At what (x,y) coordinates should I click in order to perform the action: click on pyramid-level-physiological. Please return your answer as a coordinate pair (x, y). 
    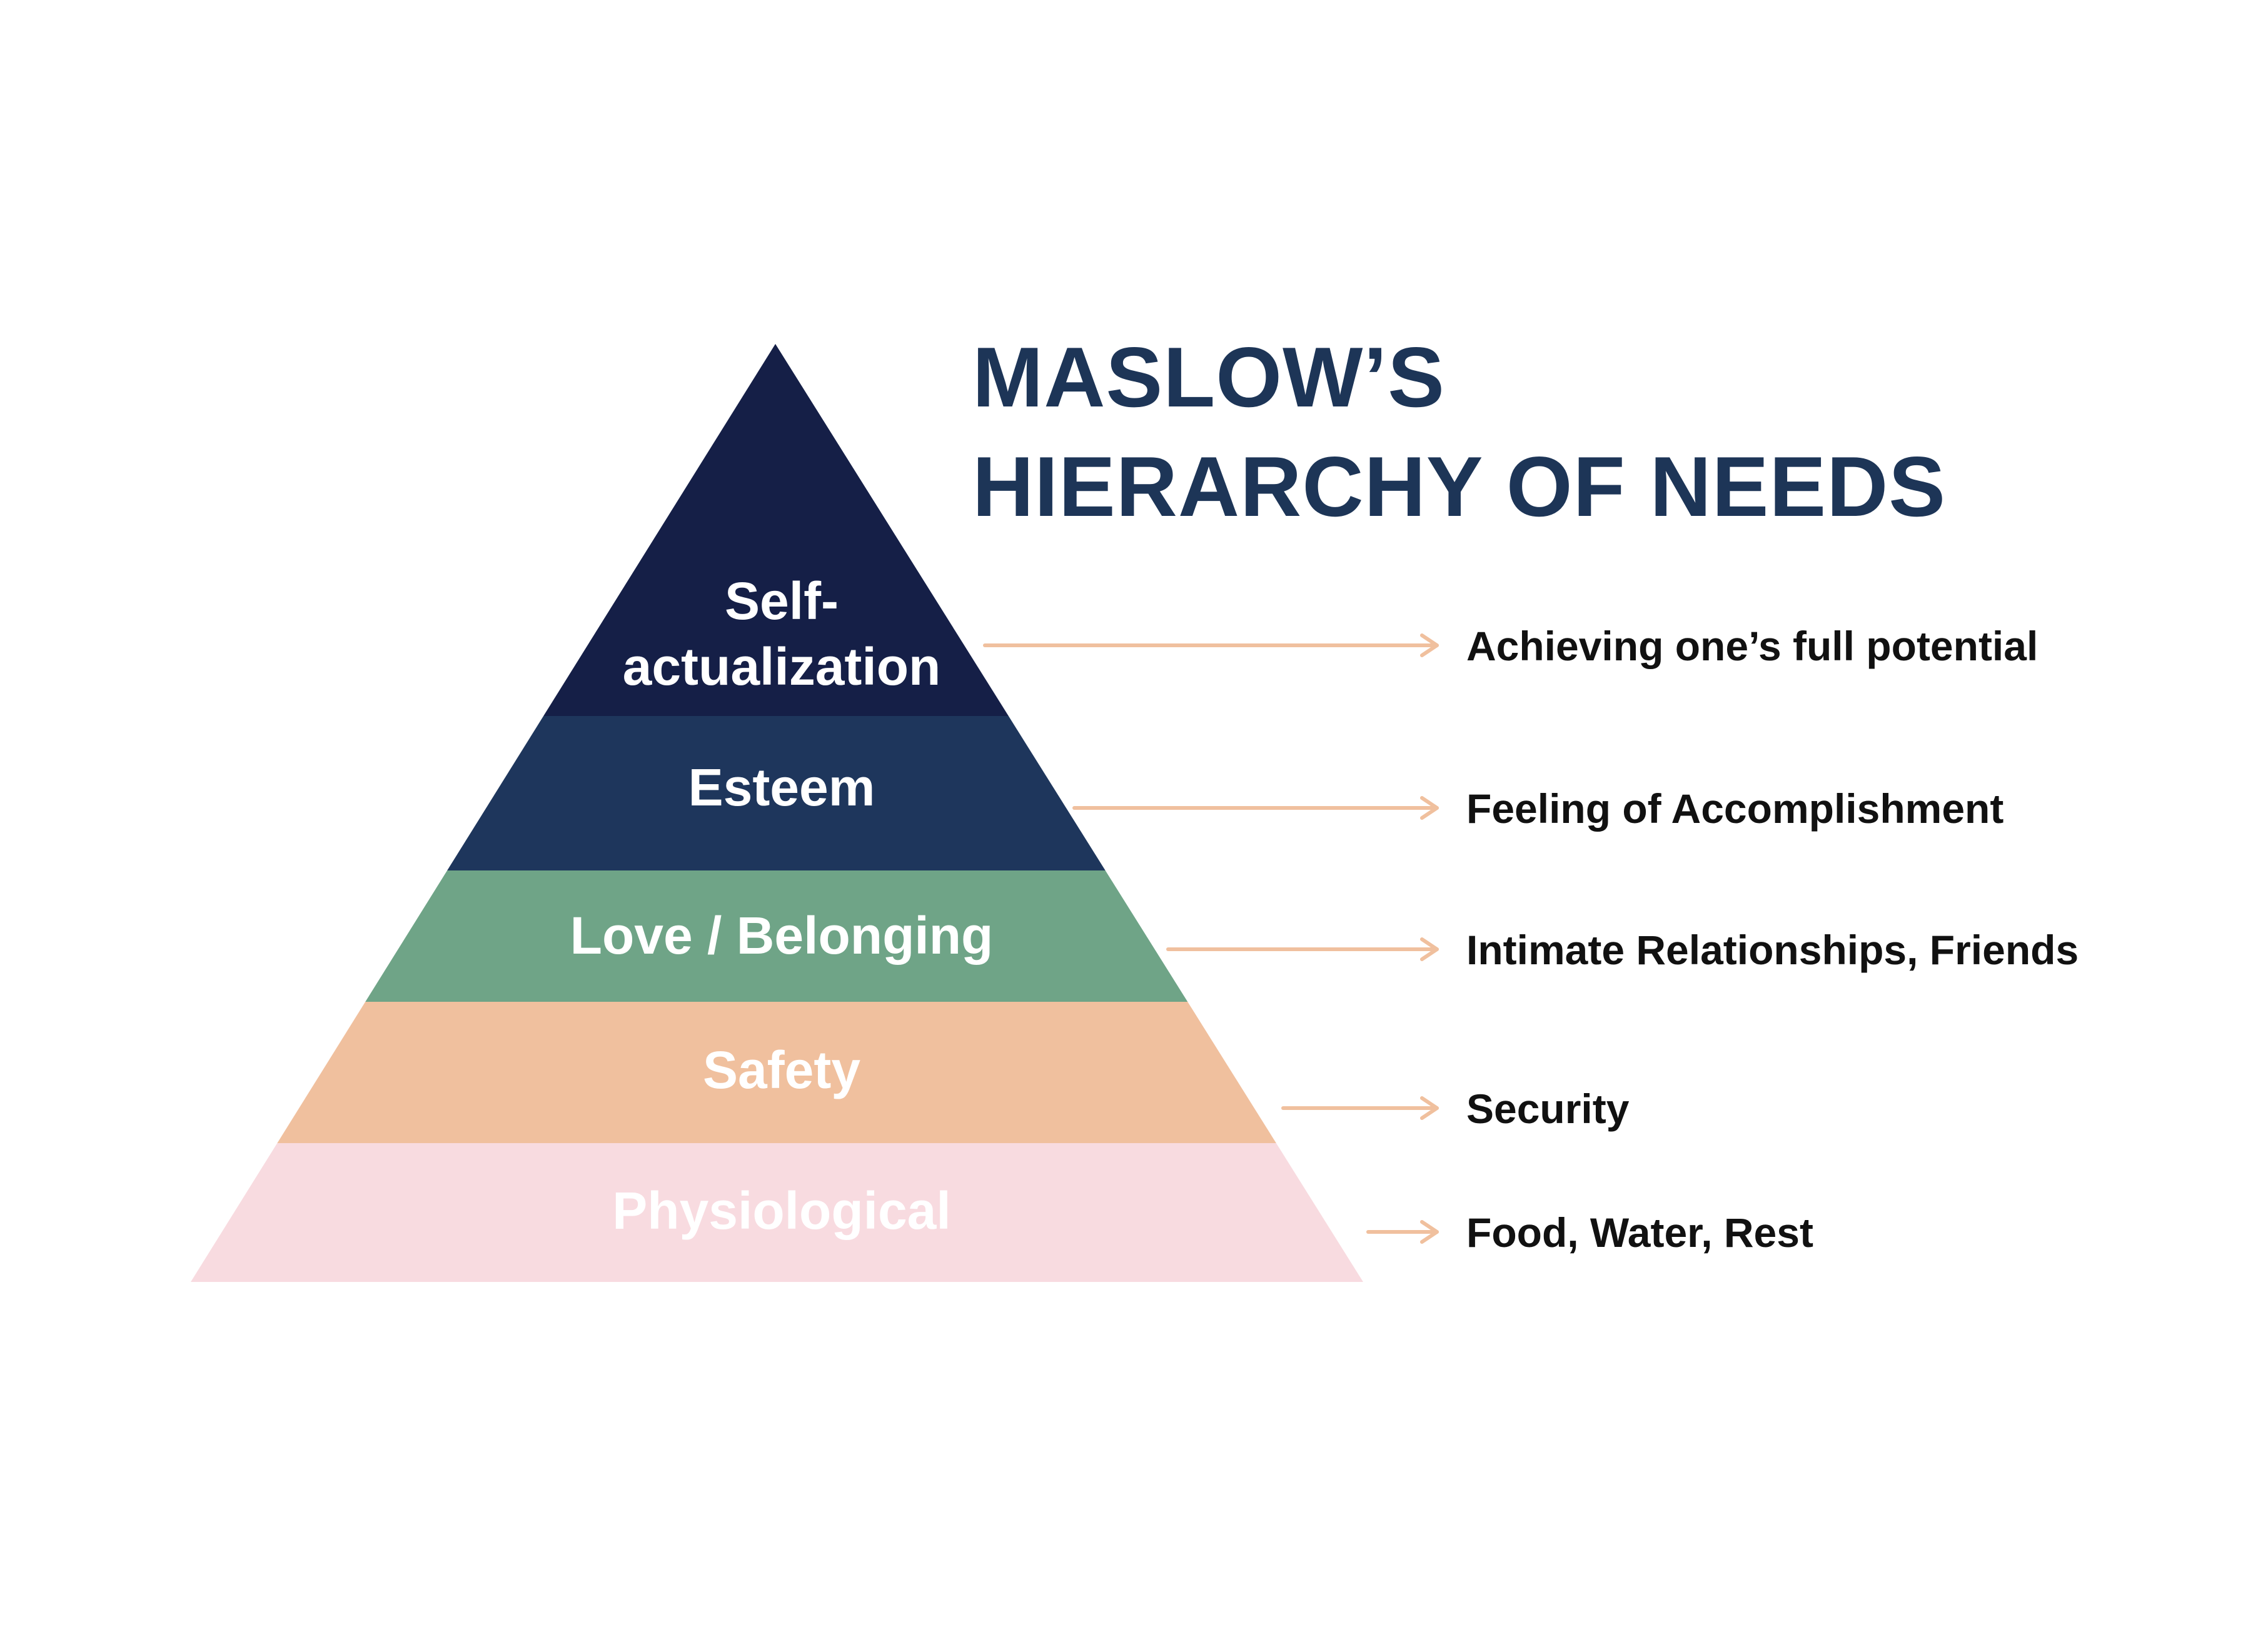
    Looking at the image, I should click on (777, 1212).